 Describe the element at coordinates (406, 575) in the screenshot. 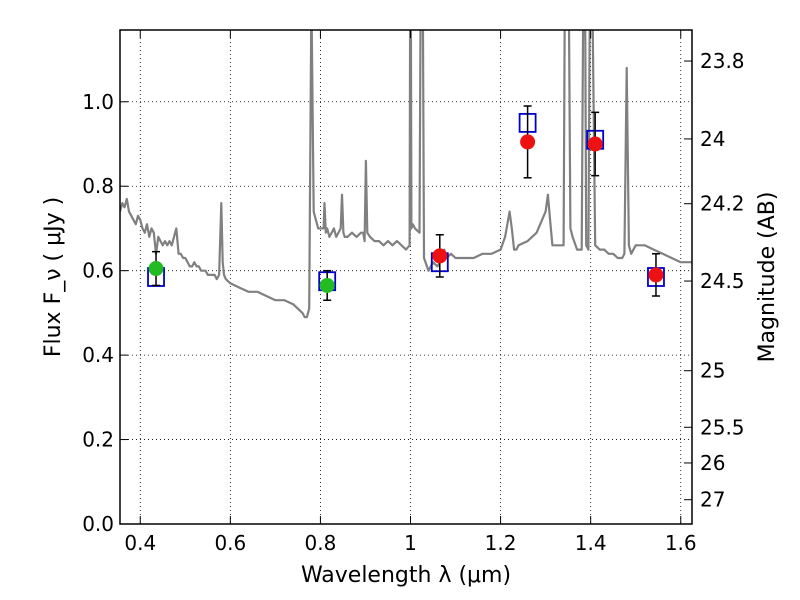

I see `x-axis-label: Wavelength λ (μm)` at that location.